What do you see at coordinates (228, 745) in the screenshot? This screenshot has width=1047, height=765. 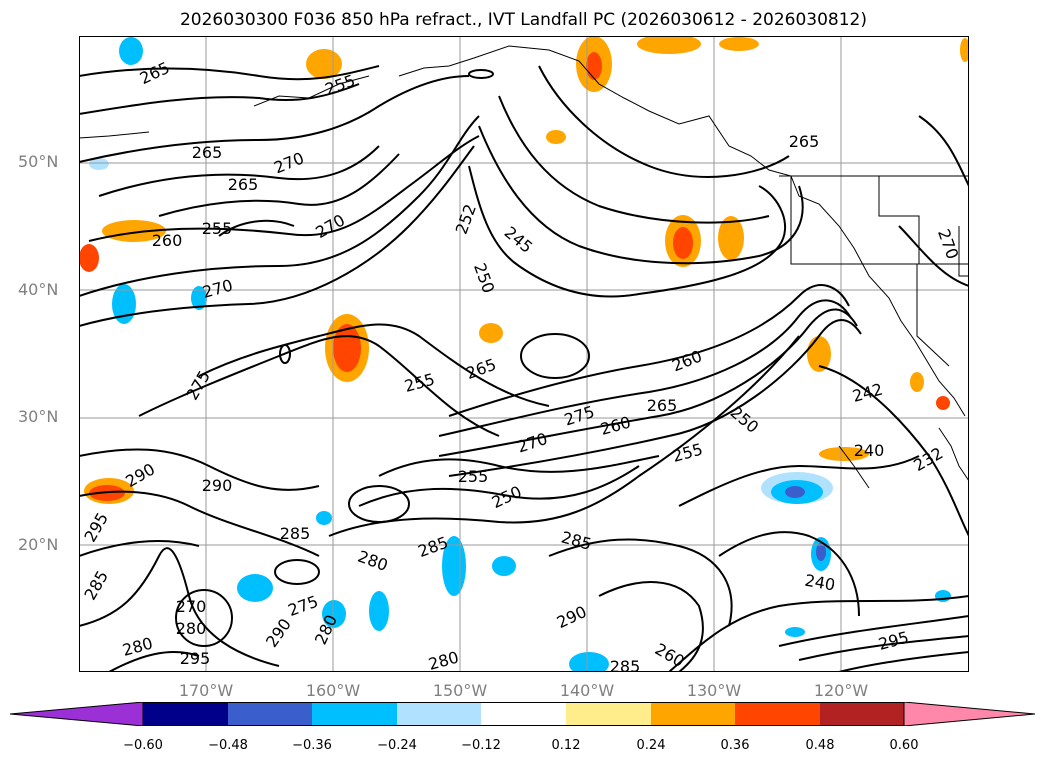 I see `colorbar-tick: −0.48` at bounding box center [228, 745].